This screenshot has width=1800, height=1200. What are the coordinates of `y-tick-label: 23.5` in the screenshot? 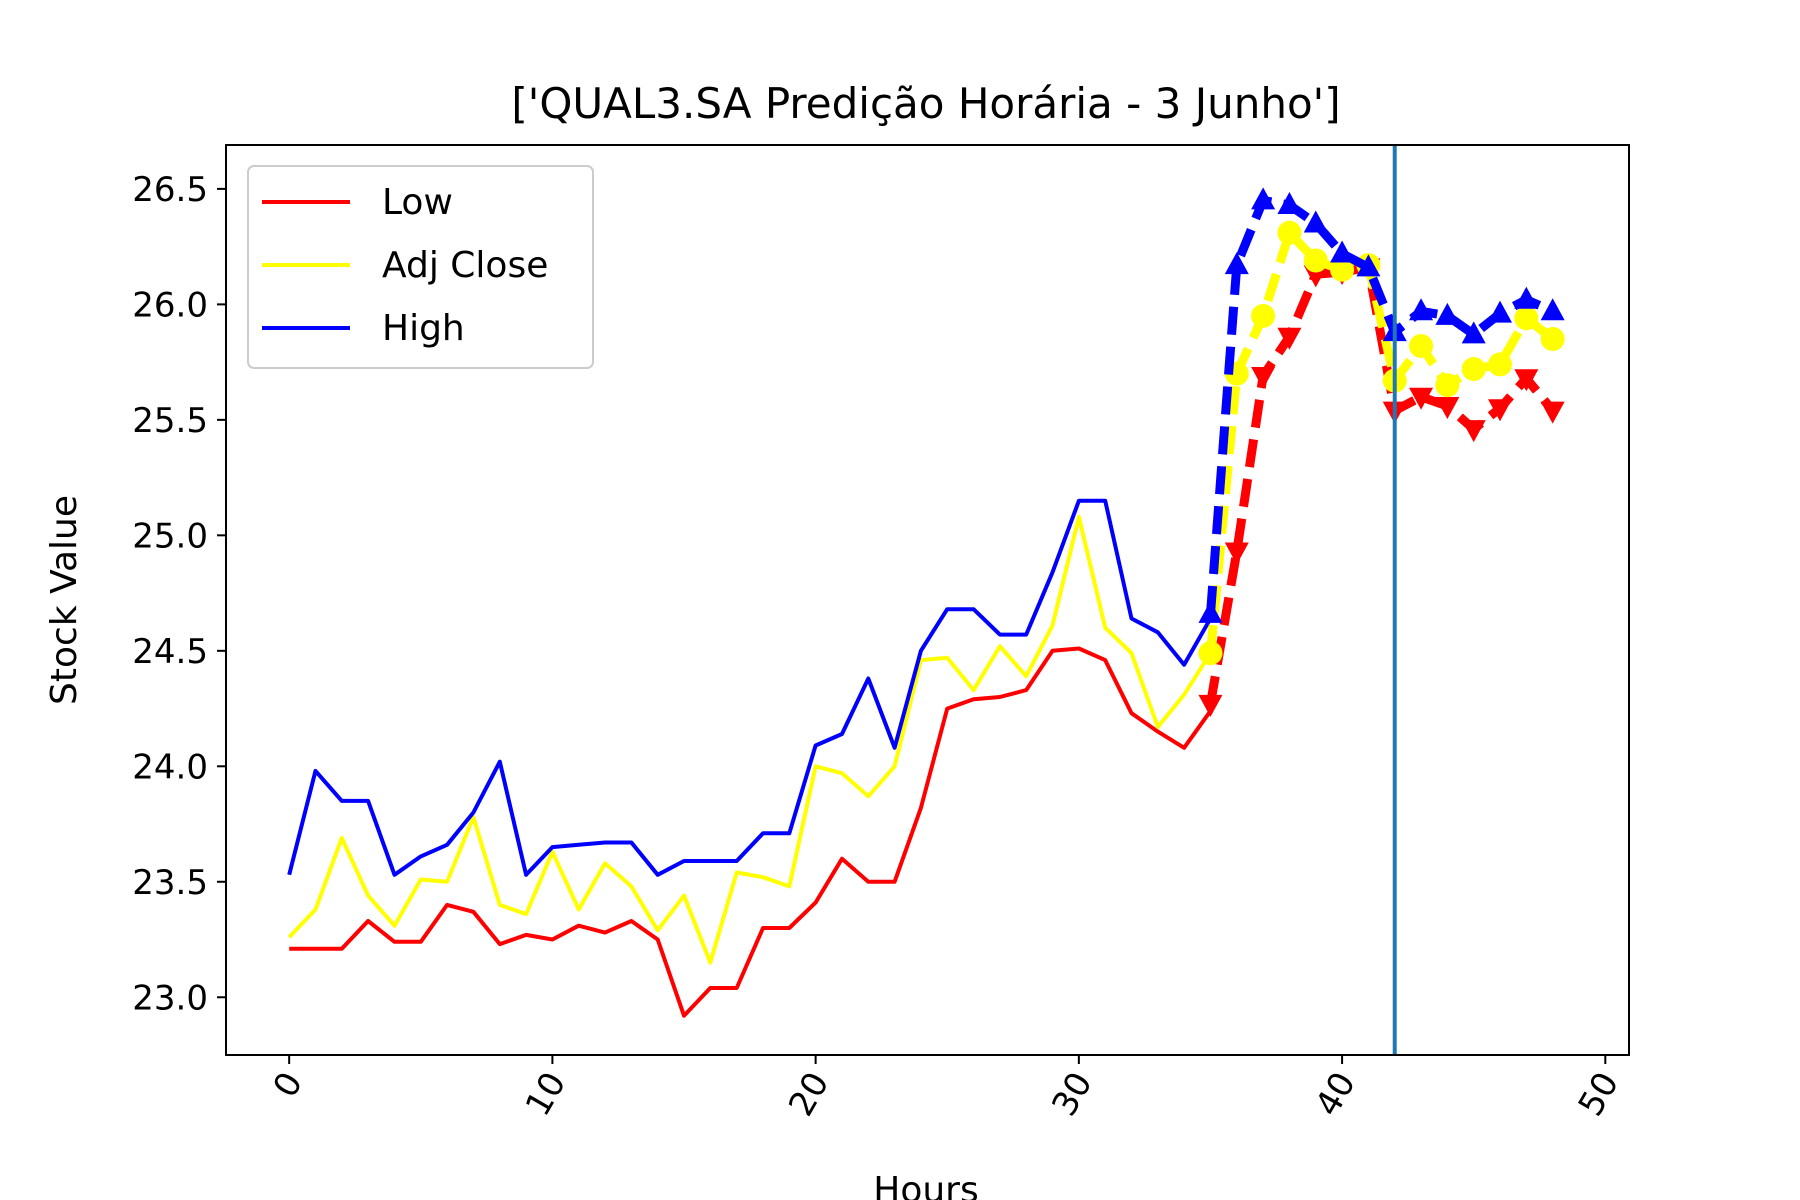 It's located at (170, 883).